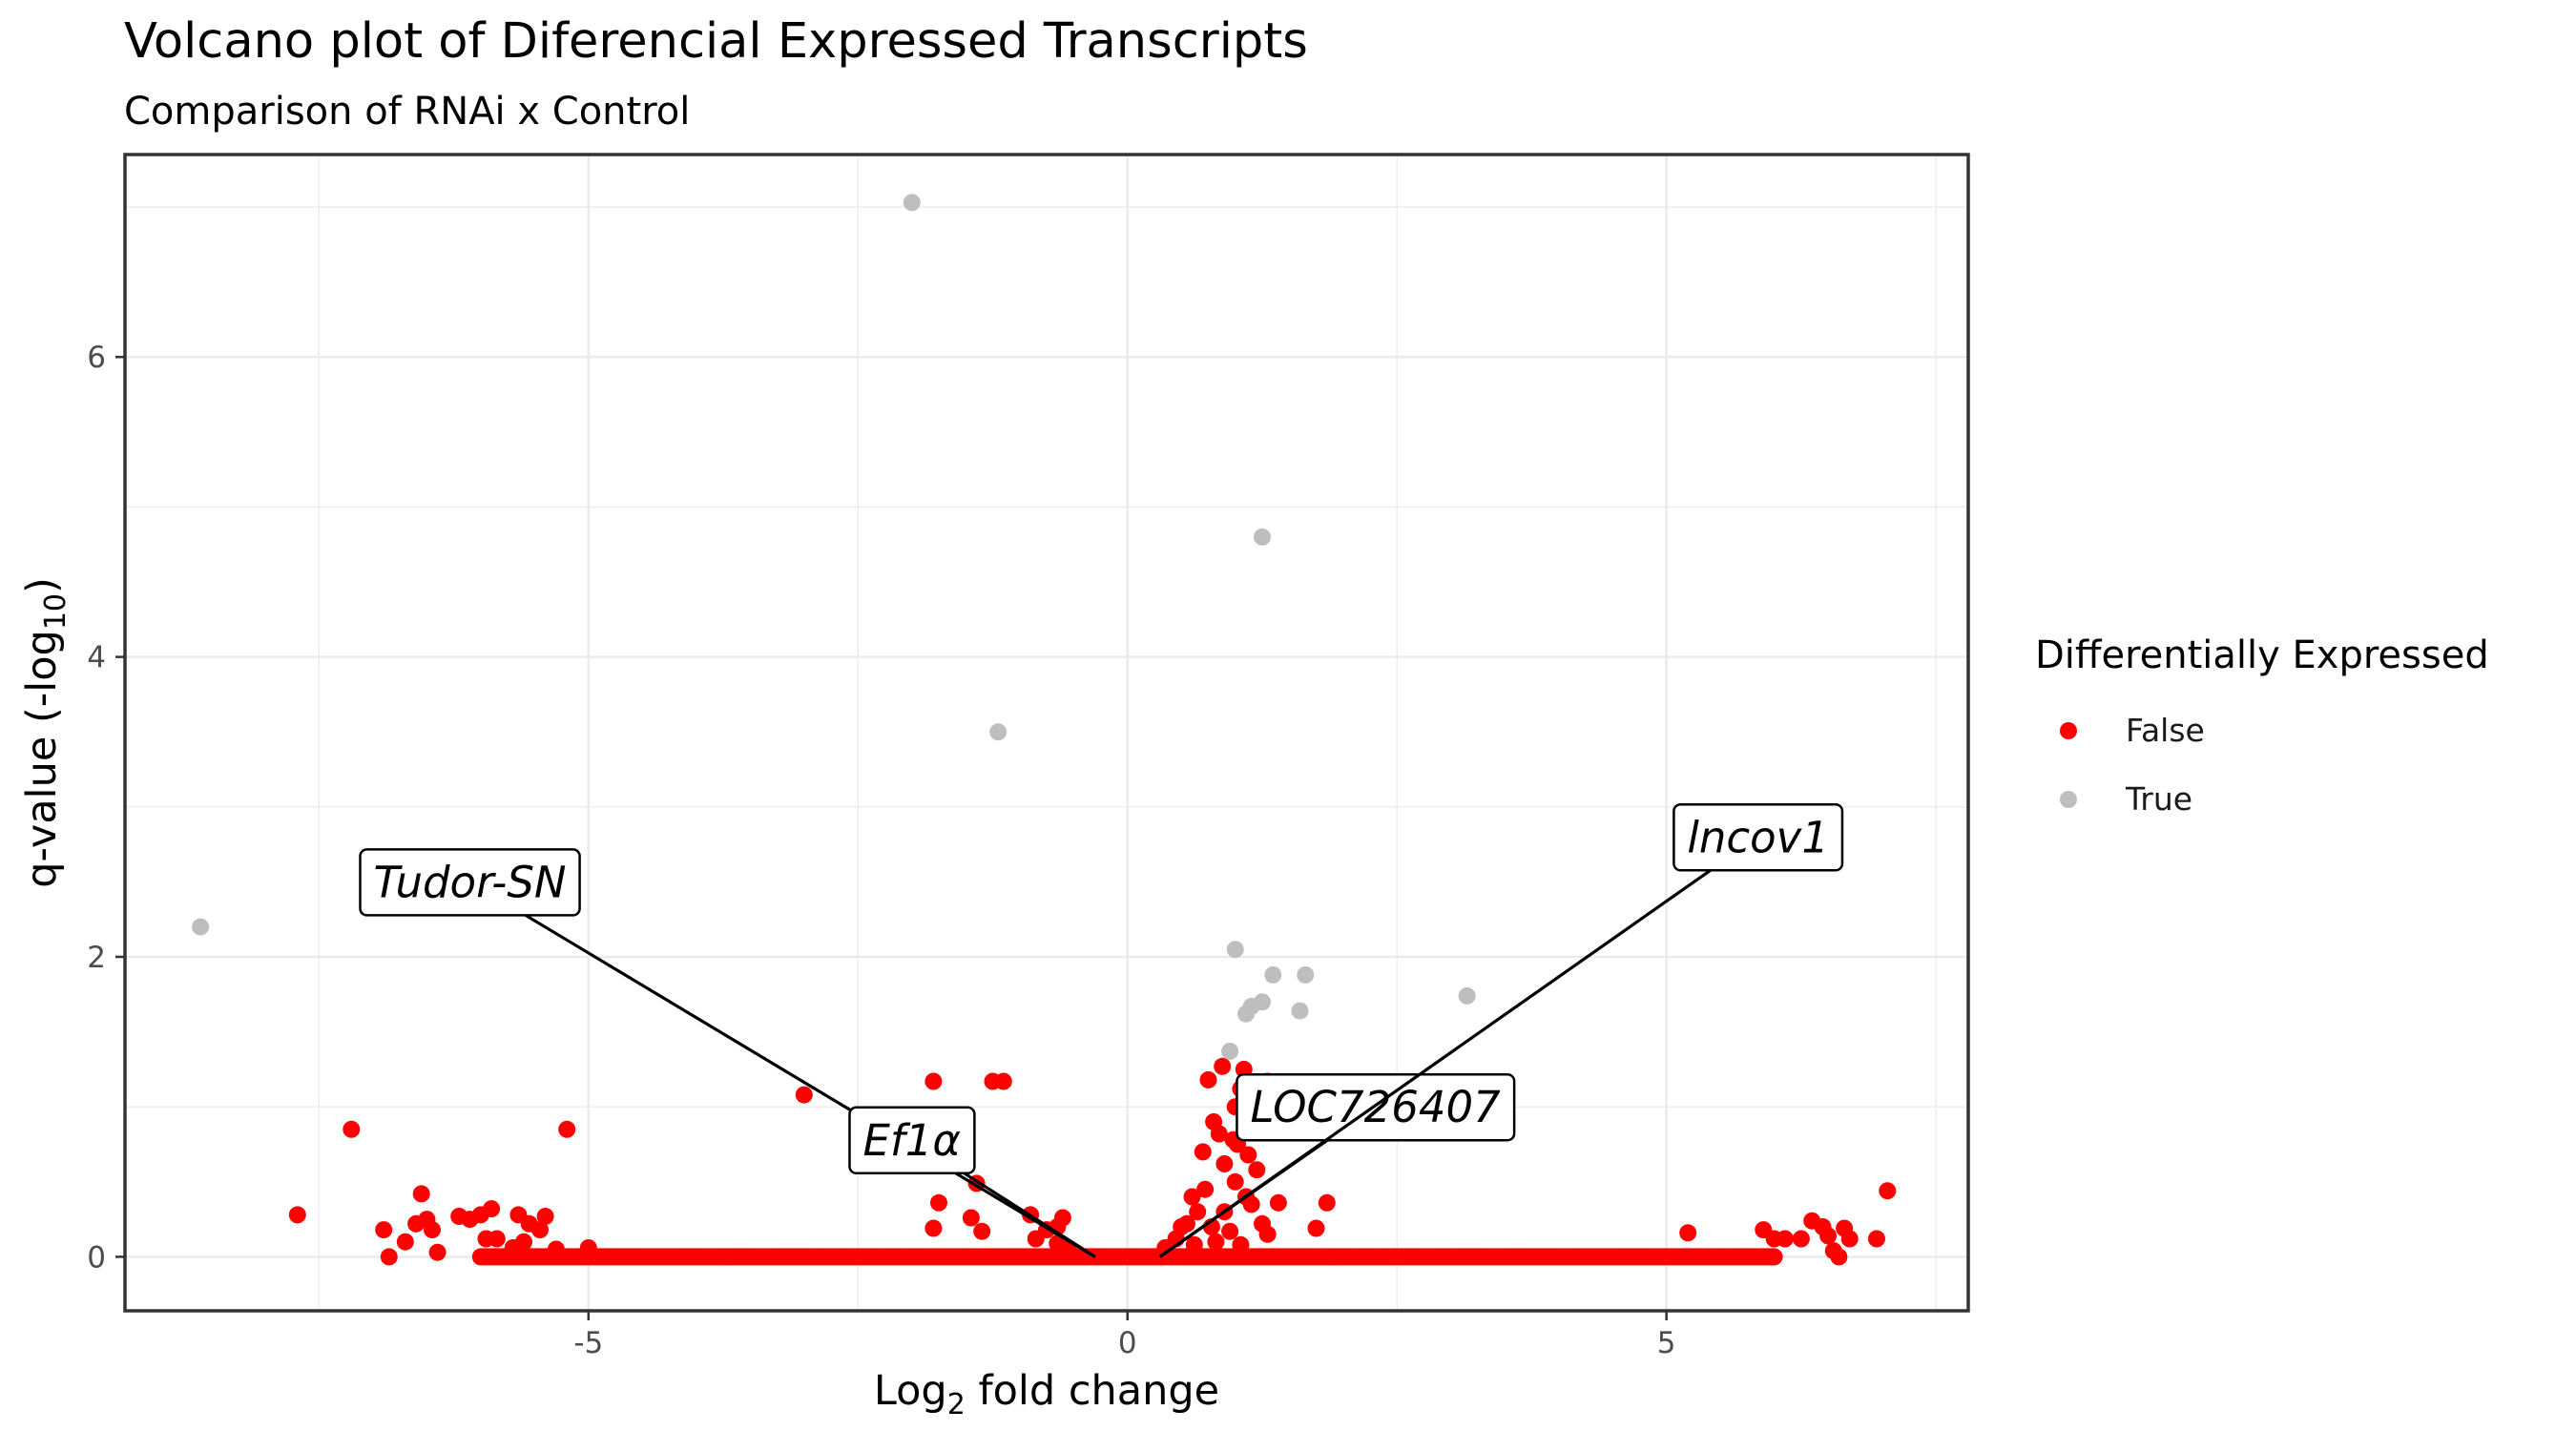 This screenshot has height=1431, width=2576. Describe the element at coordinates (1774, 1257) in the screenshot. I see `baseline-point` at that location.